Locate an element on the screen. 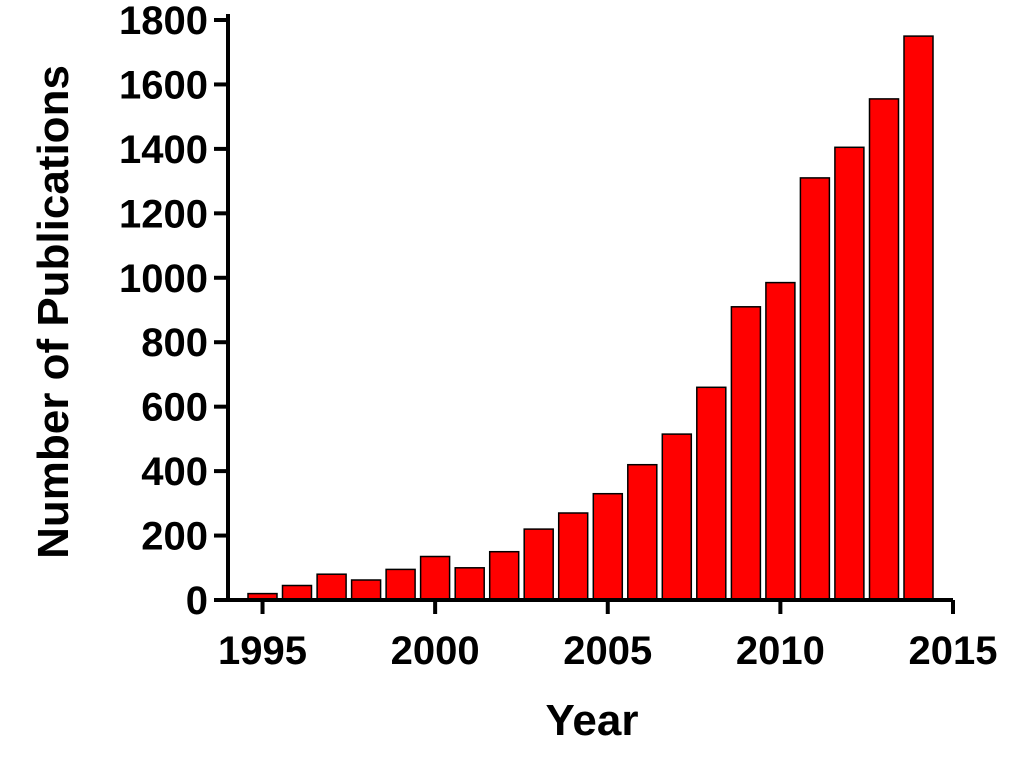 The image size is (1024, 763). bar-1996 is located at coordinates (297, 592).